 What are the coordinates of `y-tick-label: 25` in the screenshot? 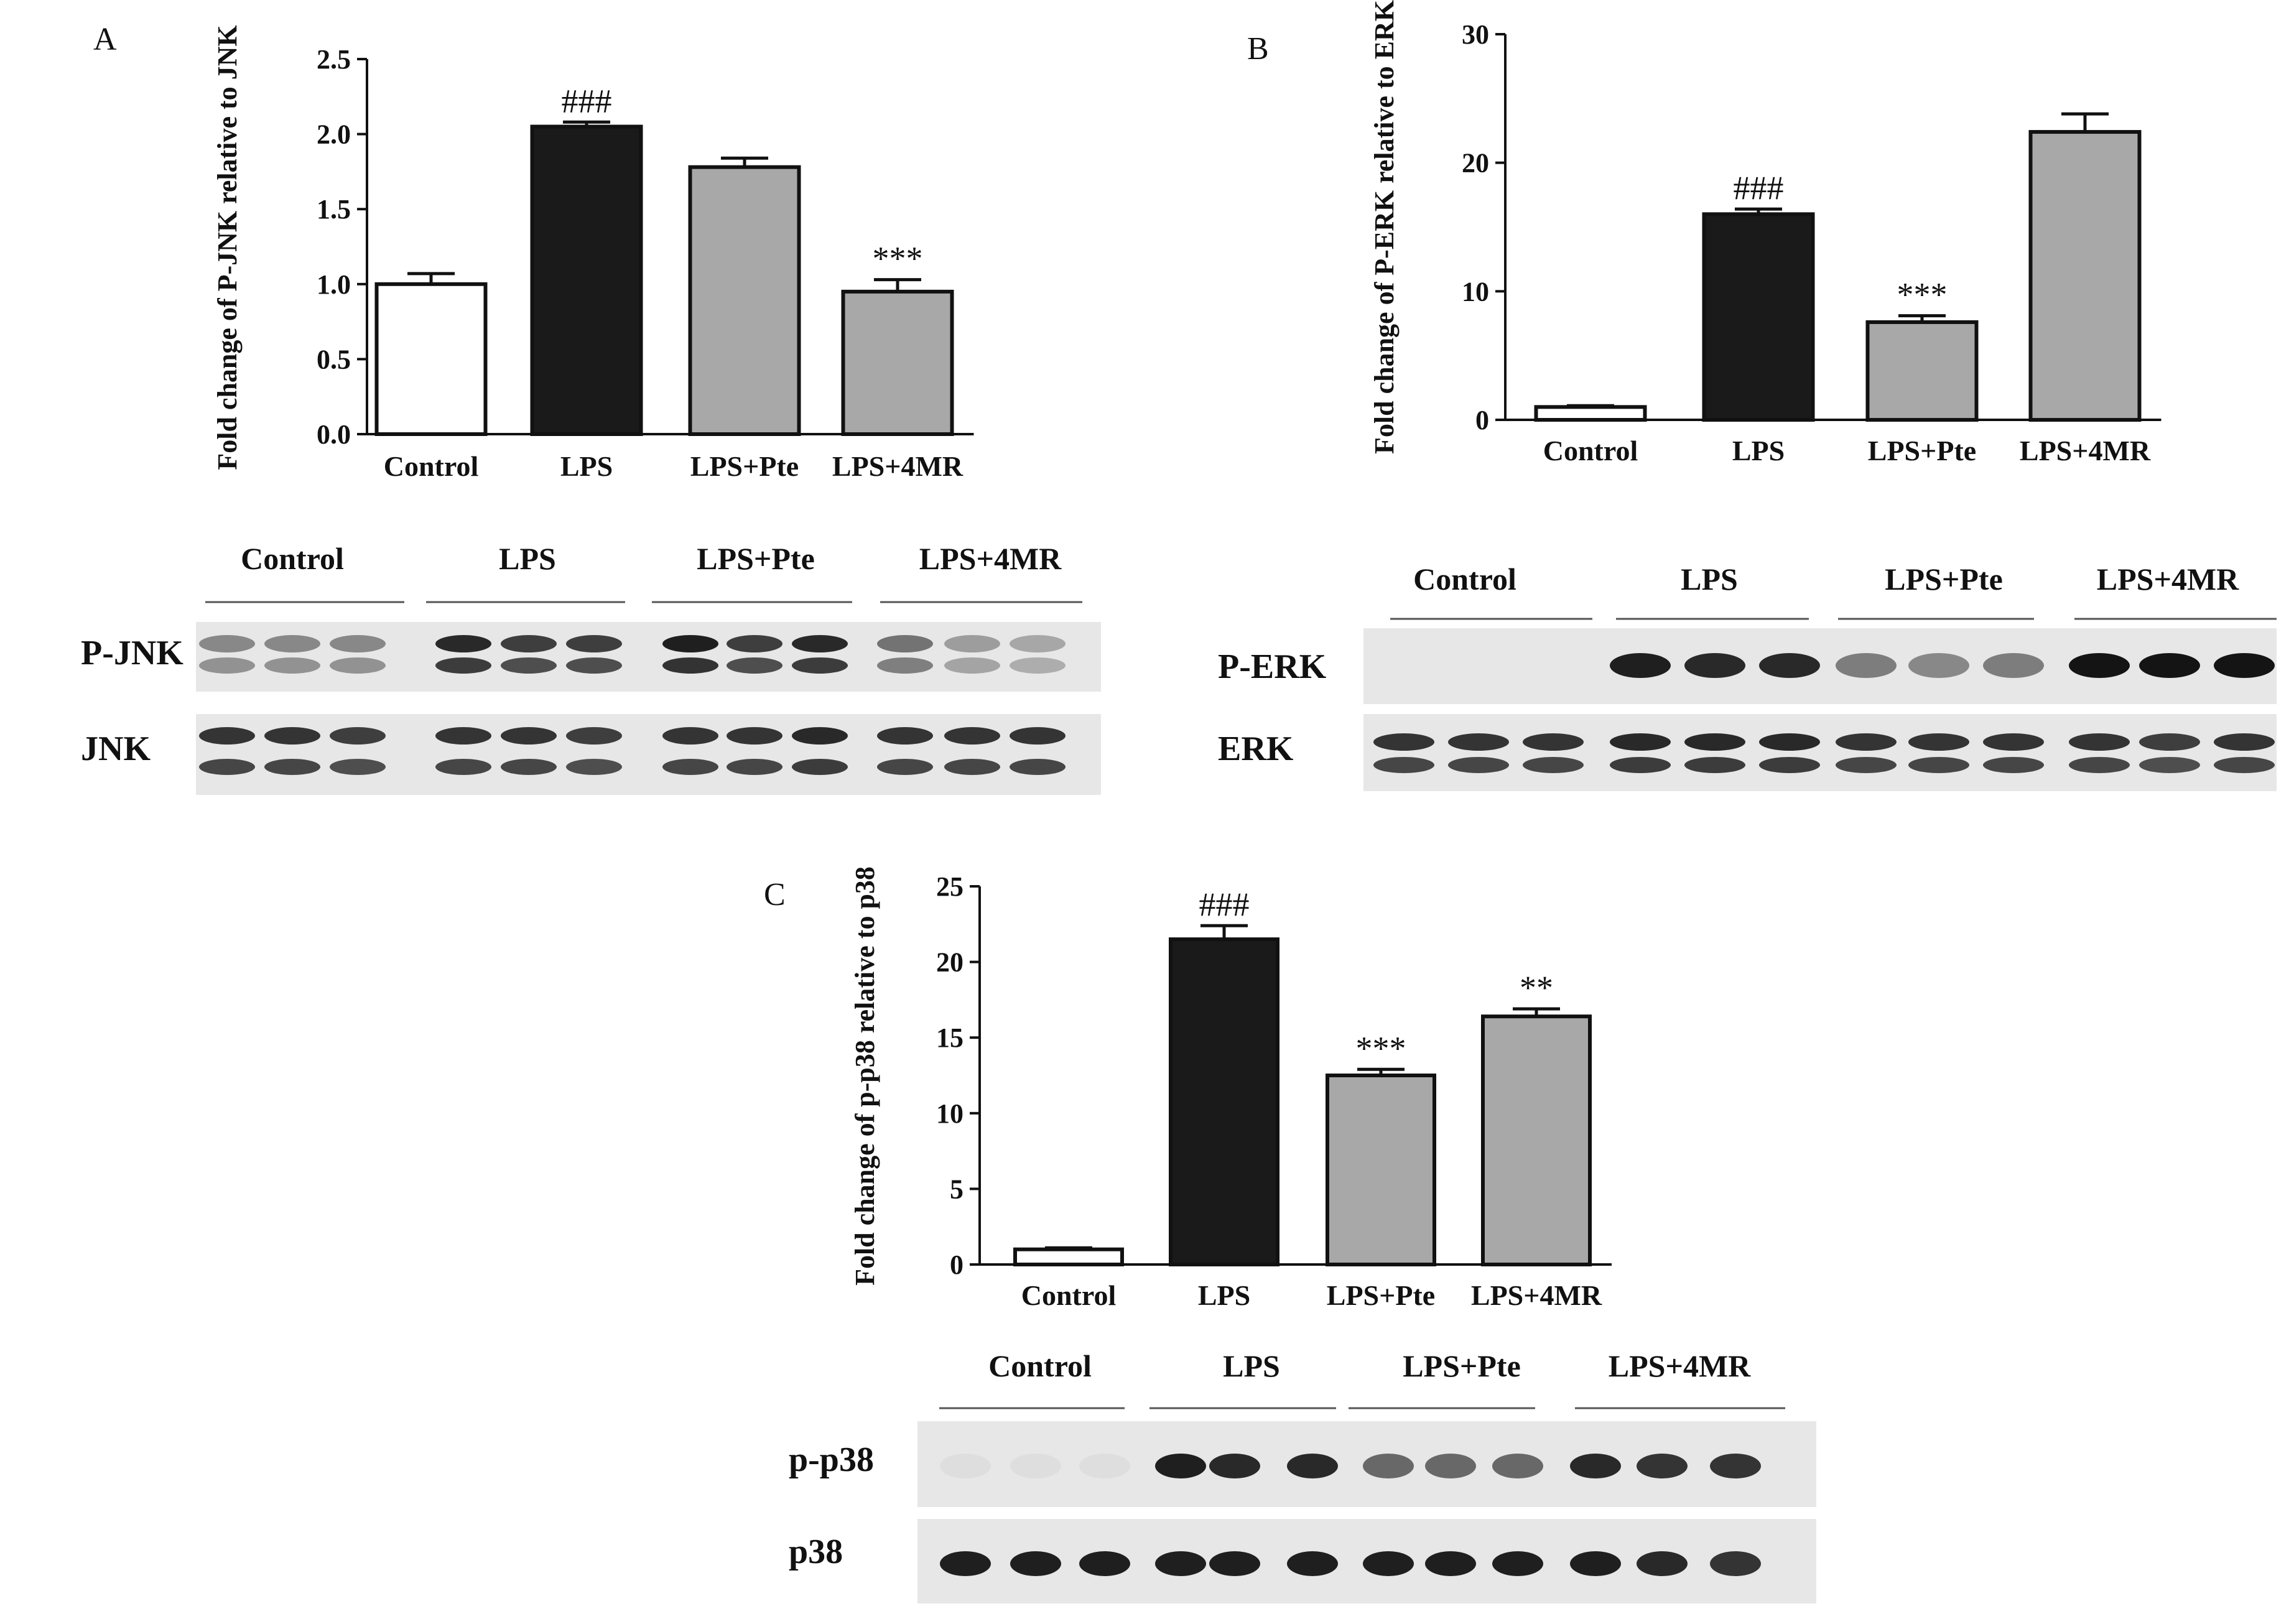 It's located at (950, 886).